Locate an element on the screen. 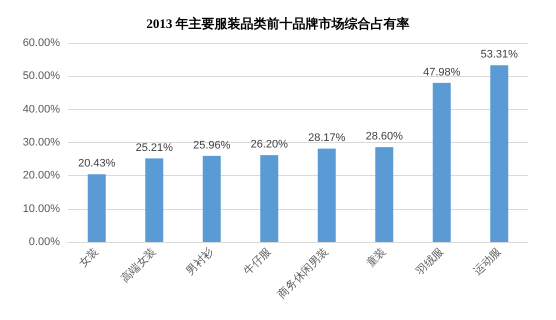  chart-title: 2013 年主要服装品类前十品牌市场综合占有率 is located at coordinates (278, 23).